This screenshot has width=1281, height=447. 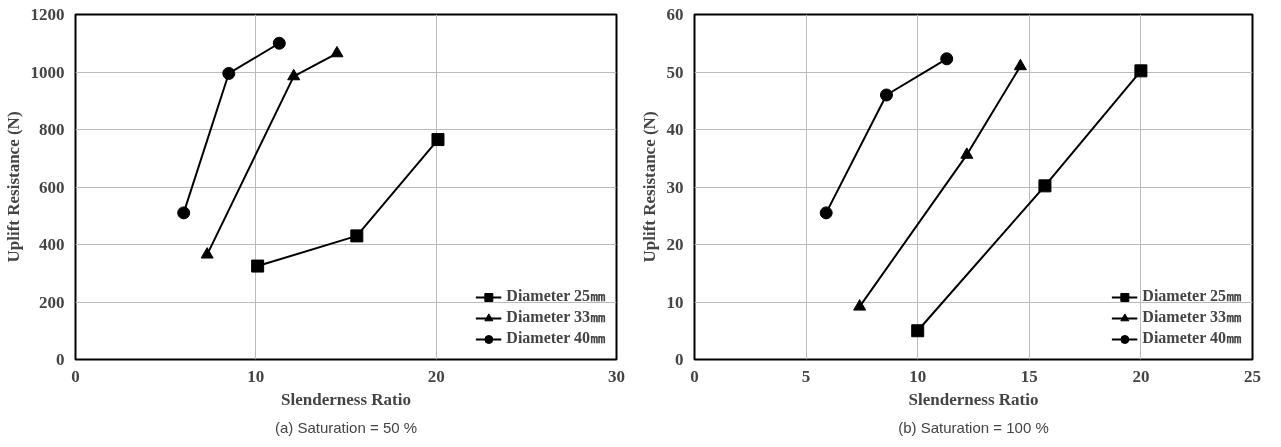 What do you see at coordinates (47, 14) in the screenshot?
I see `y-tick-label: 1200` at bounding box center [47, 14].